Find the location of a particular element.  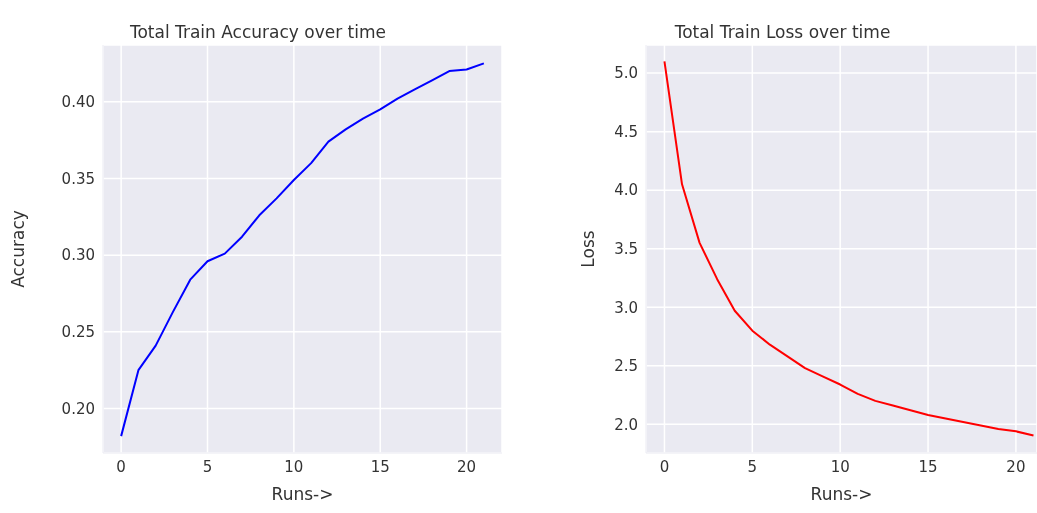

y-tick-label: 3.5 is located at coordinates (626, 249).